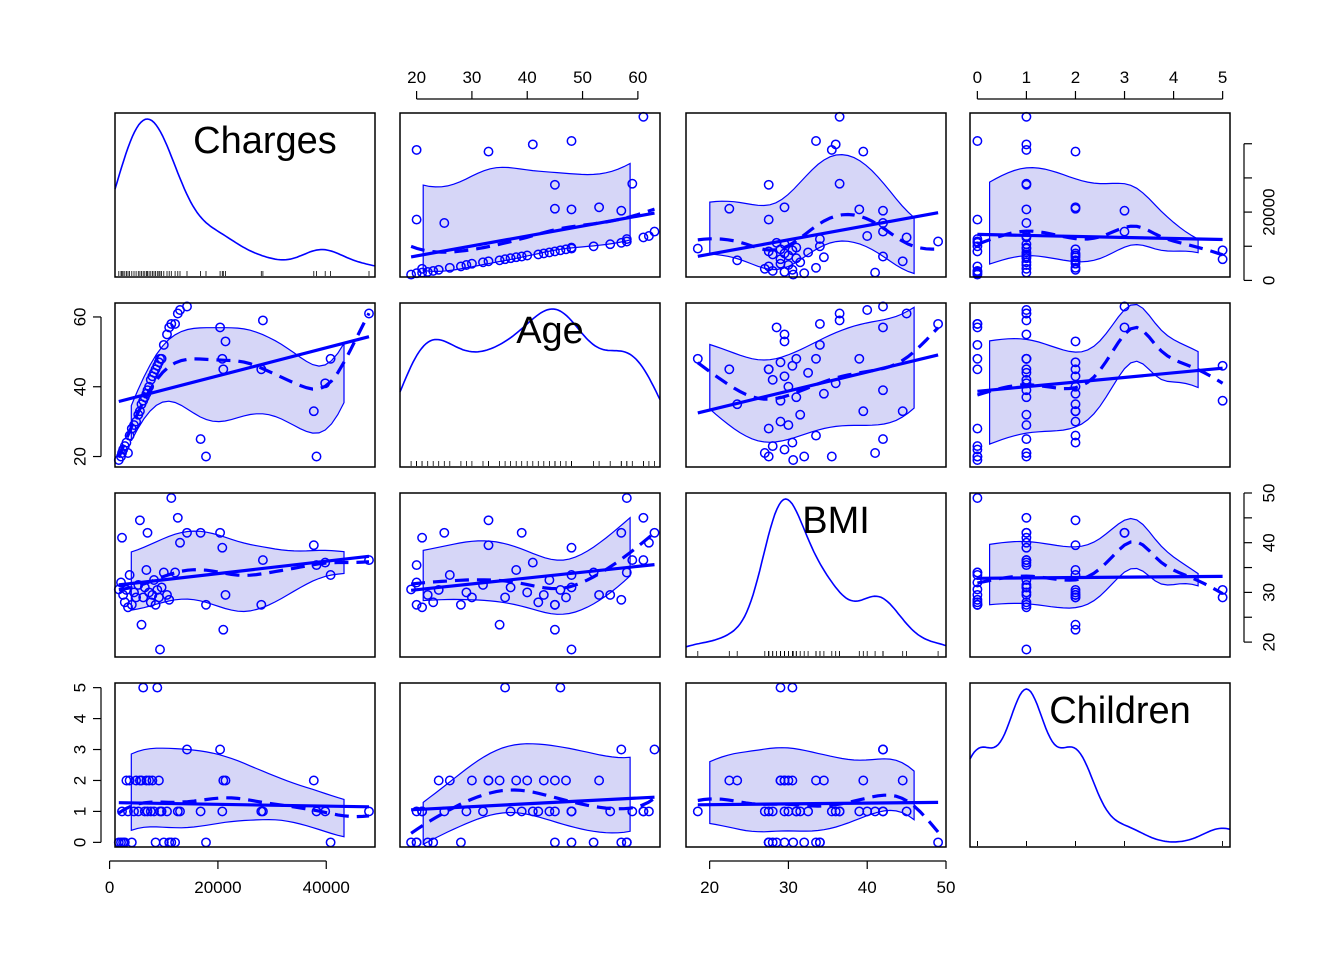  Describe the element at coordinates (867, 887) in the screenshot. I see `axis-bottom-bmi-label-2: 40` at that location.